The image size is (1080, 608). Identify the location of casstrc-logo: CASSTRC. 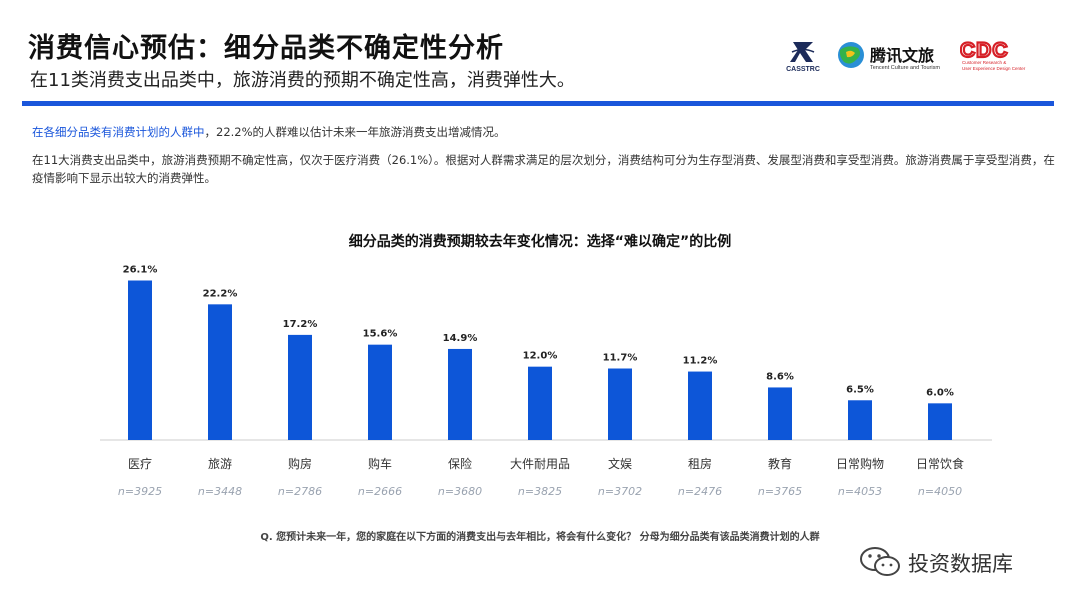
(803, 58).